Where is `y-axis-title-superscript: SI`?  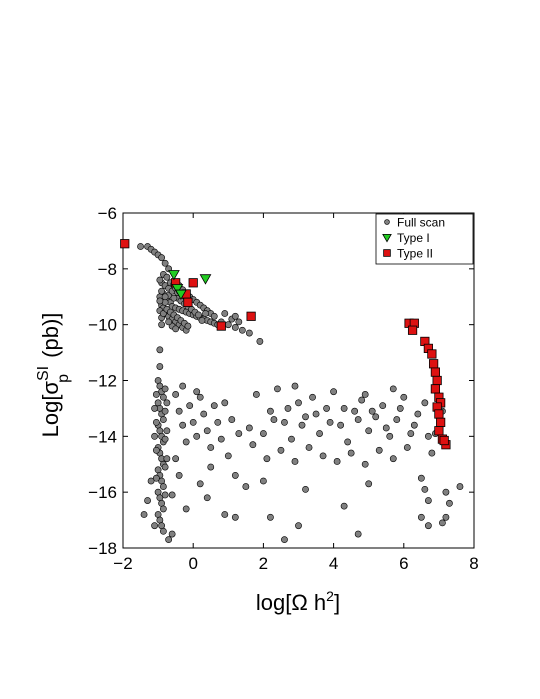
y-axis-title-superscript: SI is located at coordinates (43, 373).